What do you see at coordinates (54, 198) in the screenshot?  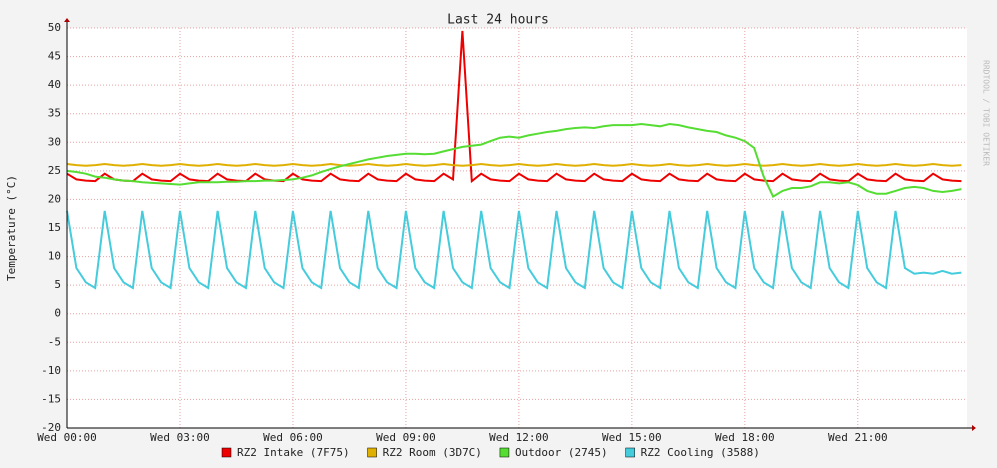 I see `y-tick-label: 20` at bounding box center [54, 198].